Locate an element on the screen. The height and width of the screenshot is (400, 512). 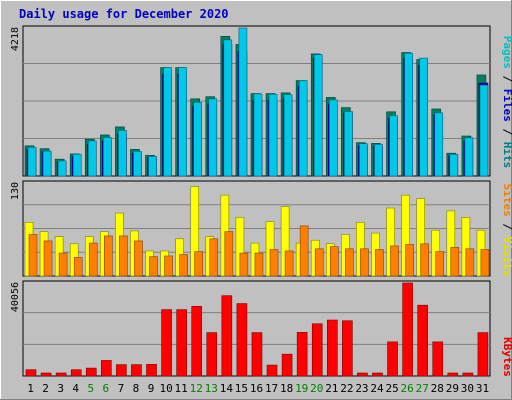
legend-sites: Sites is located at coordinates (506, 200).